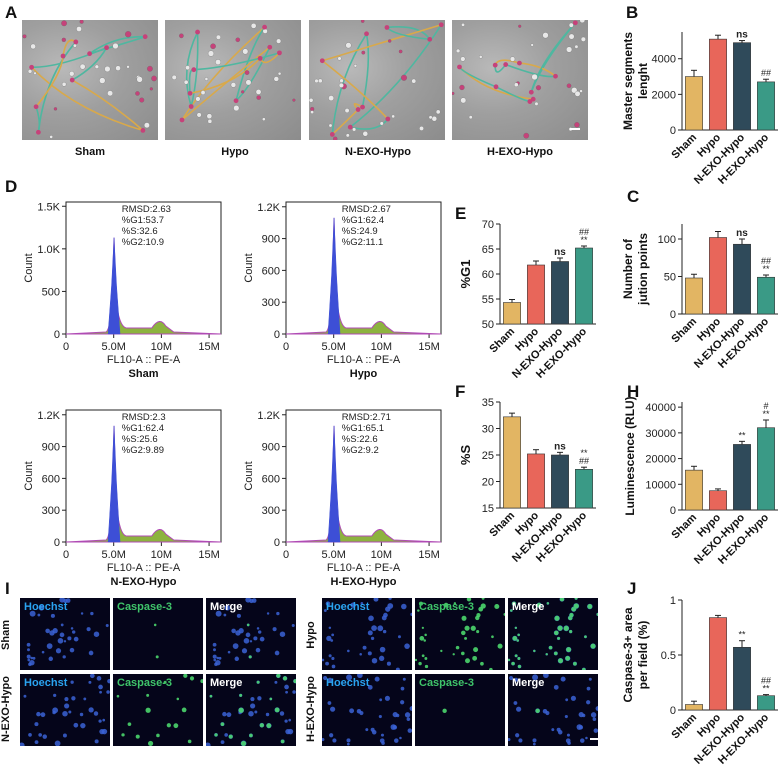  What do you see at coordinates (46, 683) in the screenshot?
I see `fluor-label-hoechst: Hoechst` at bounding box center [46, 683].